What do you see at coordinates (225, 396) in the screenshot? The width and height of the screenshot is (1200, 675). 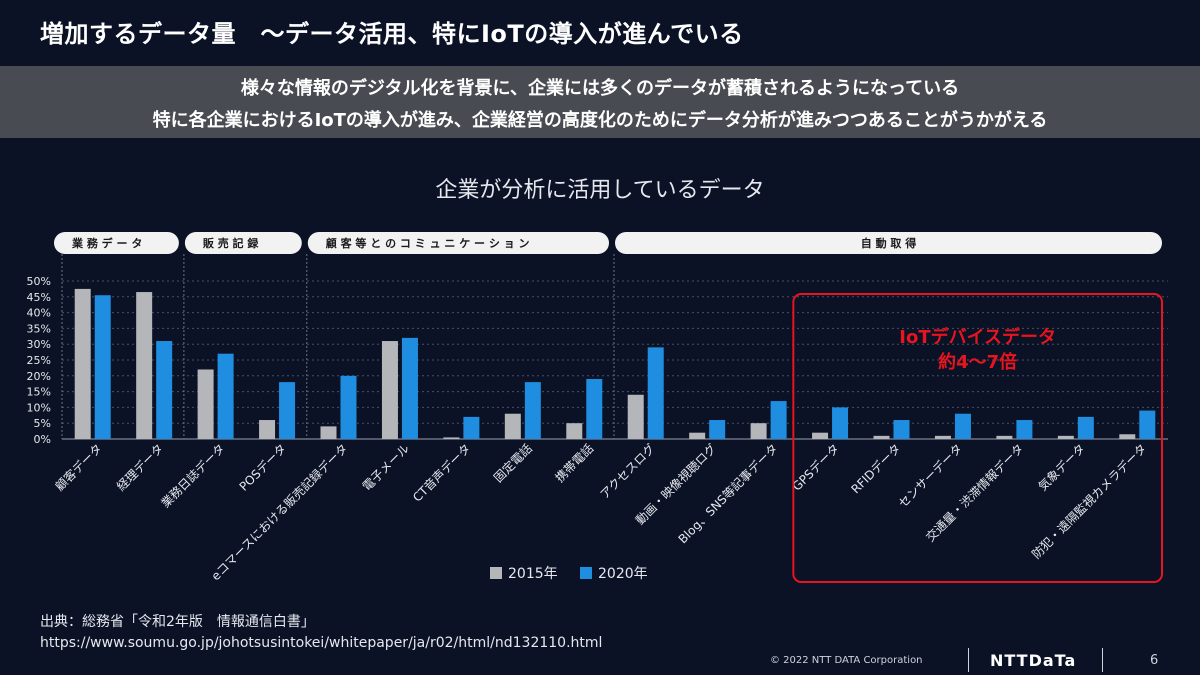 I see `bar-2020年-2` at bounding box center [225, 396].